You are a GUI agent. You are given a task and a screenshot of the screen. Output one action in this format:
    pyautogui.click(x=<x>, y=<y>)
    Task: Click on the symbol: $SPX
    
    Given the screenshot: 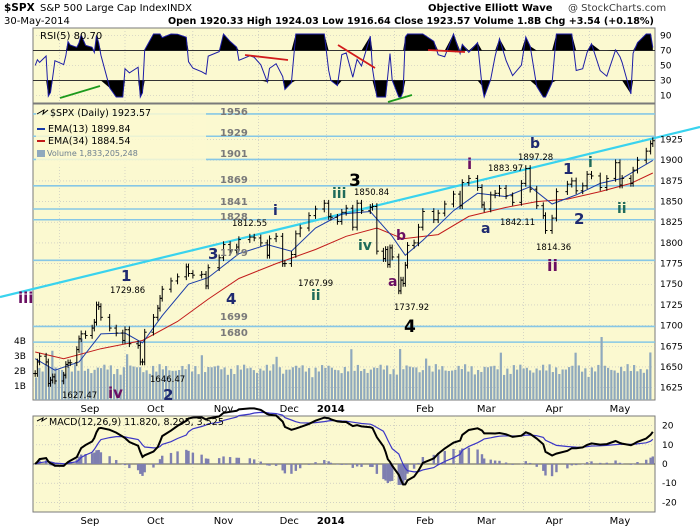 What is the action you would take?
    pyautogui.click(x=19, y=8)
    